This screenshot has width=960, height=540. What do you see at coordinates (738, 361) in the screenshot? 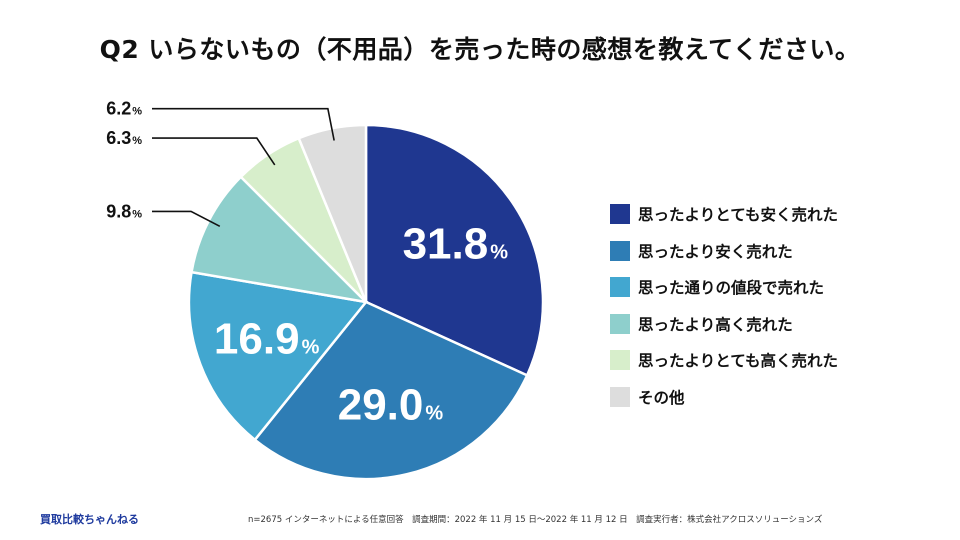
I see `legend-label: 思ったよりとても高く売れた` at bounding box center [738, 361].